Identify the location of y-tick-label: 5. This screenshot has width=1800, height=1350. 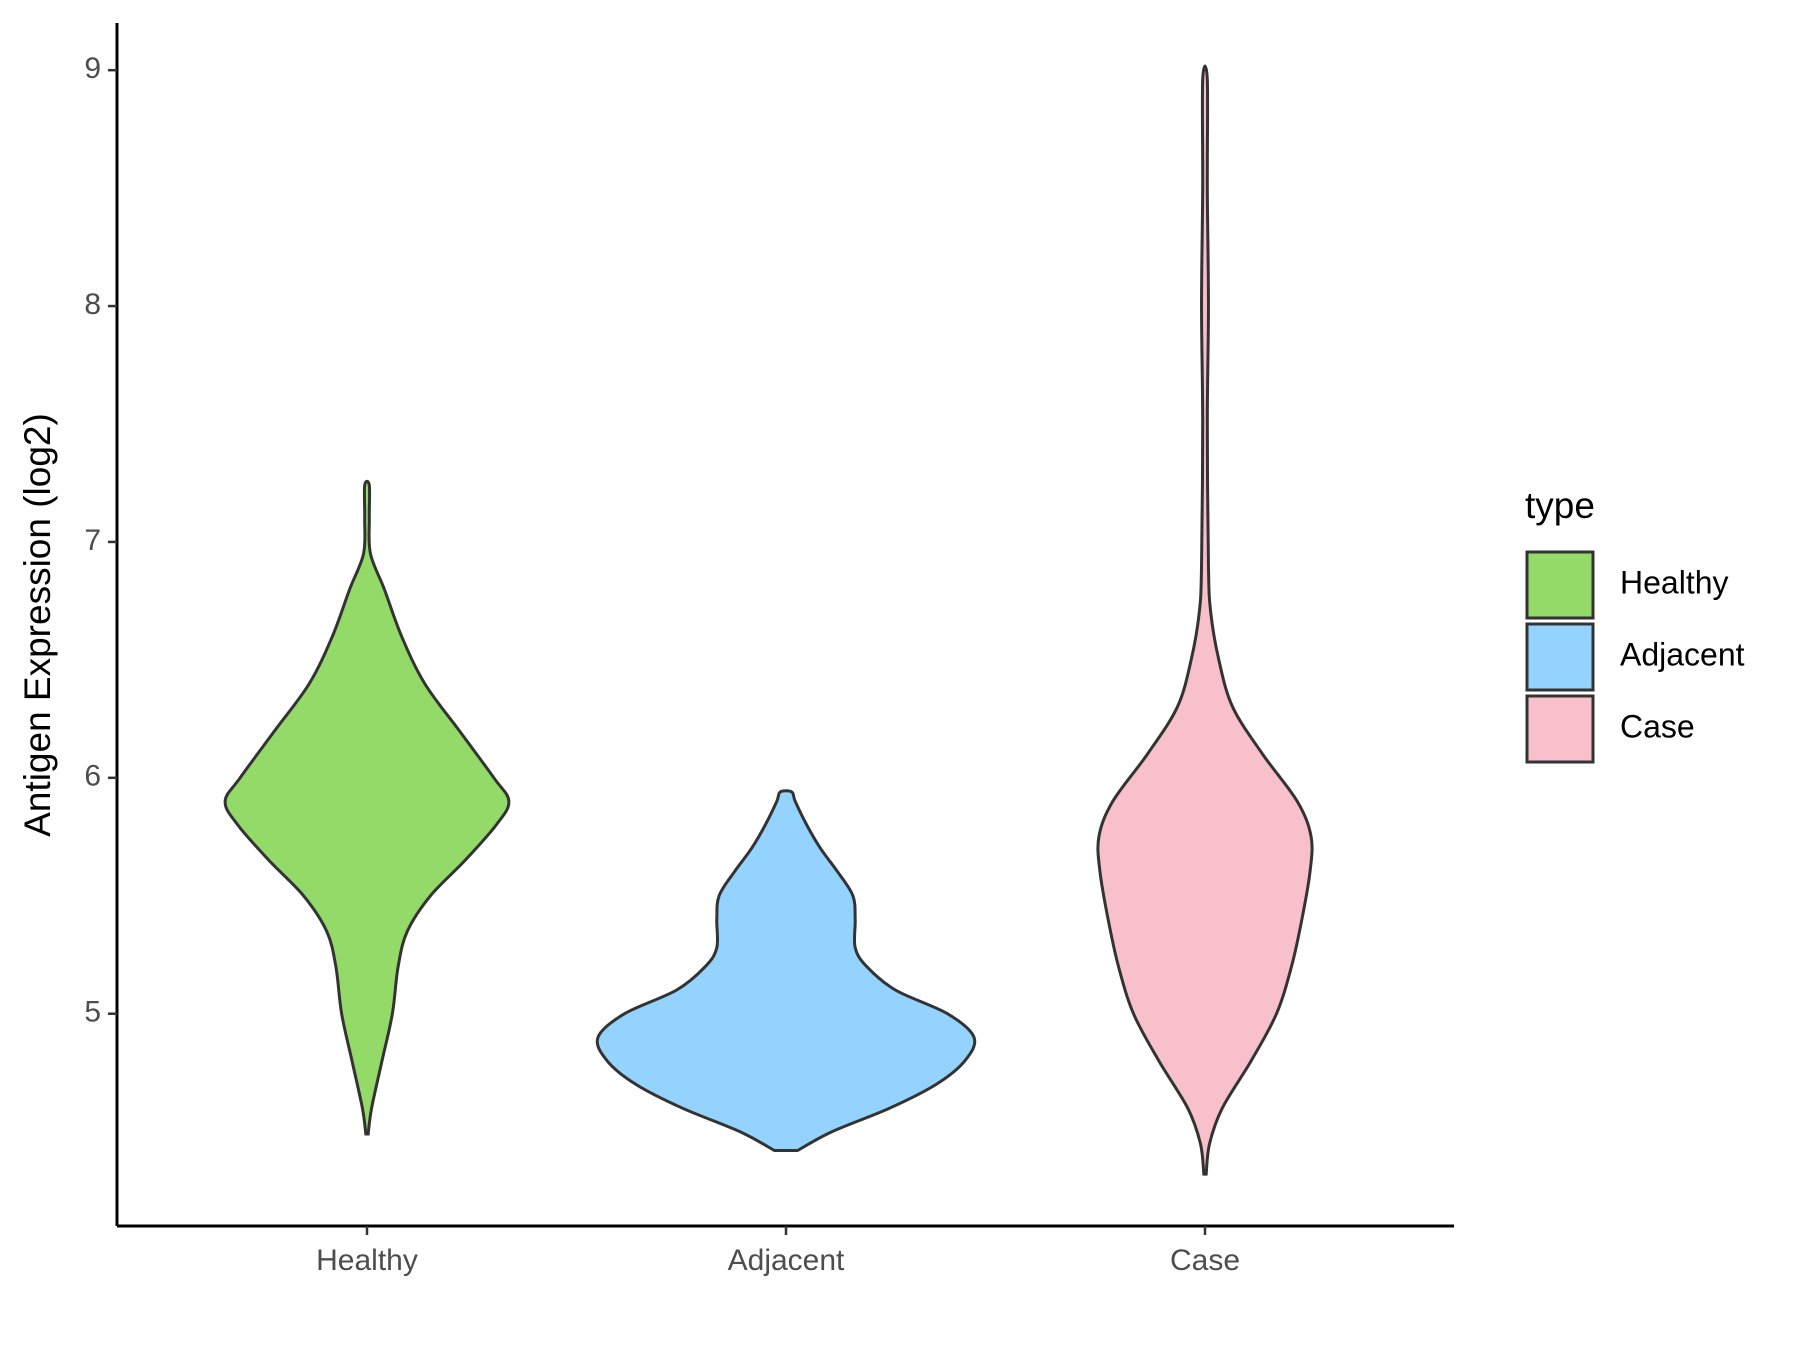
(92, 1012).